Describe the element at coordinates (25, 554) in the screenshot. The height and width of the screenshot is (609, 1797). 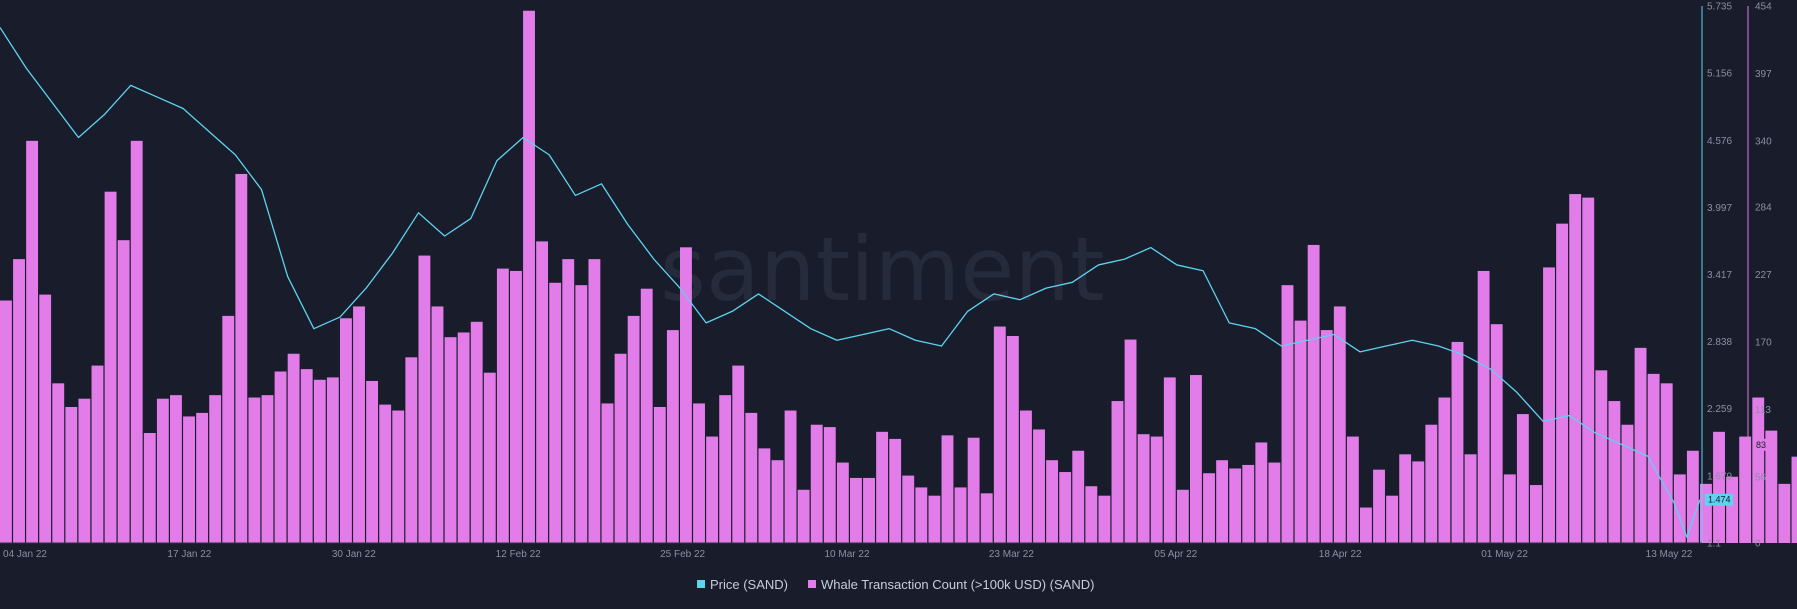
I see `x-tick-label: 04 Jan 22` at that location.